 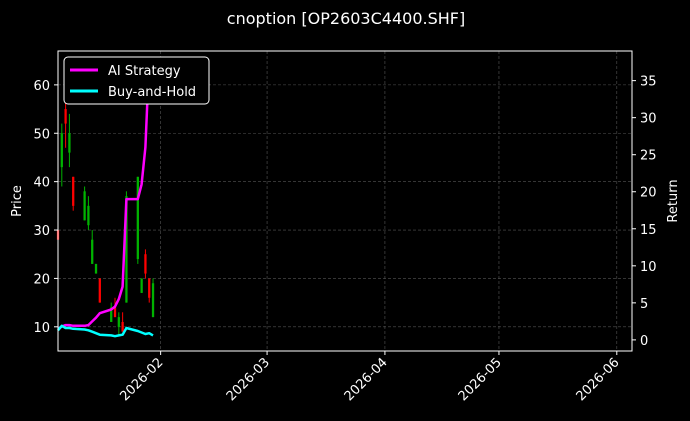 What do you see at coordinates (144, 71) in the screenshot?
I see `legend-label-ai-strategy: AI Strategy` at bounding box center [144, 71].